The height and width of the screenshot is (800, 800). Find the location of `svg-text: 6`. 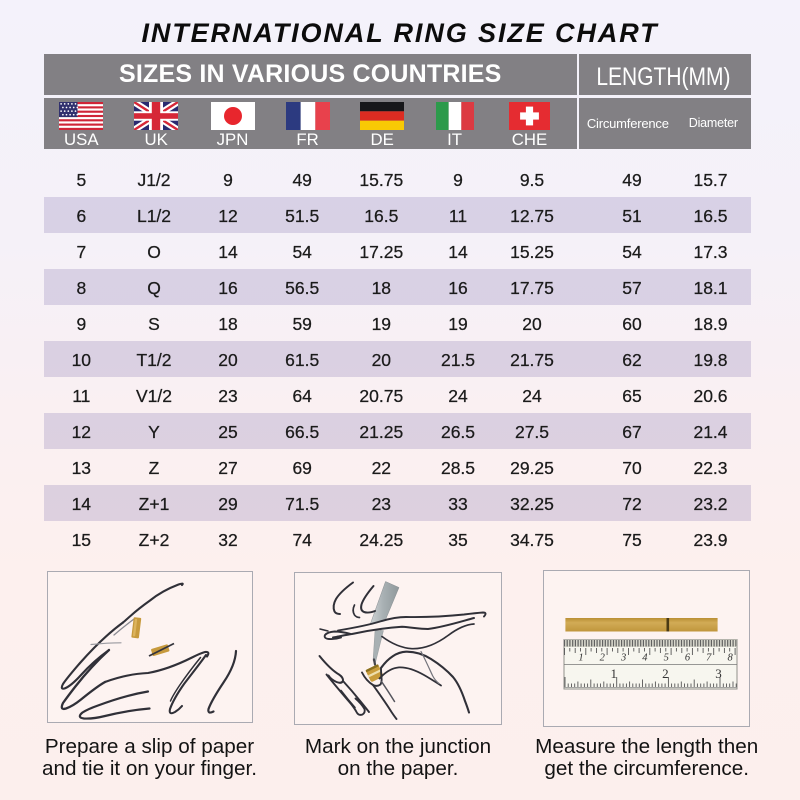

svg-text: 6 is located at coordinates (688, 658).